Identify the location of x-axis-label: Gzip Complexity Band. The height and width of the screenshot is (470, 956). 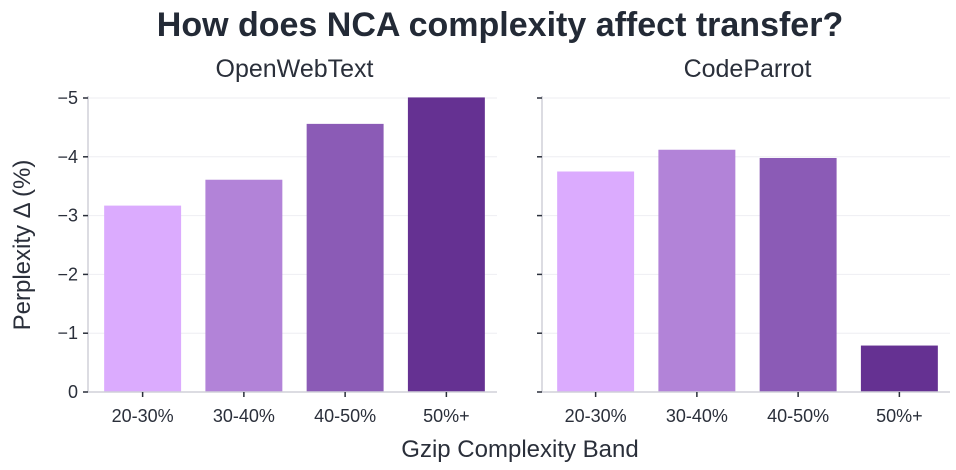
(519, 449).